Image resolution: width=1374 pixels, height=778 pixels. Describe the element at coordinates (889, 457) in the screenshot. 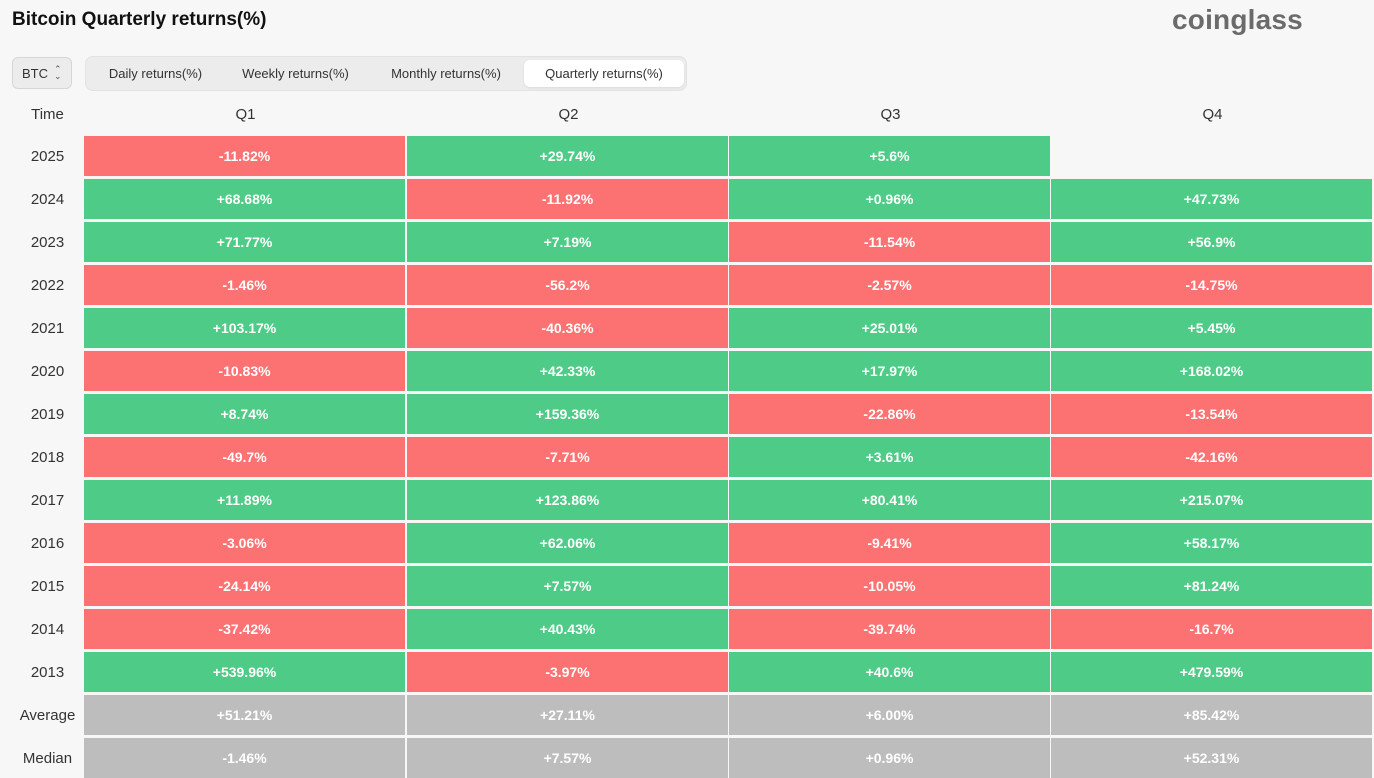

I see `return-cell: +3.61%` at that location.